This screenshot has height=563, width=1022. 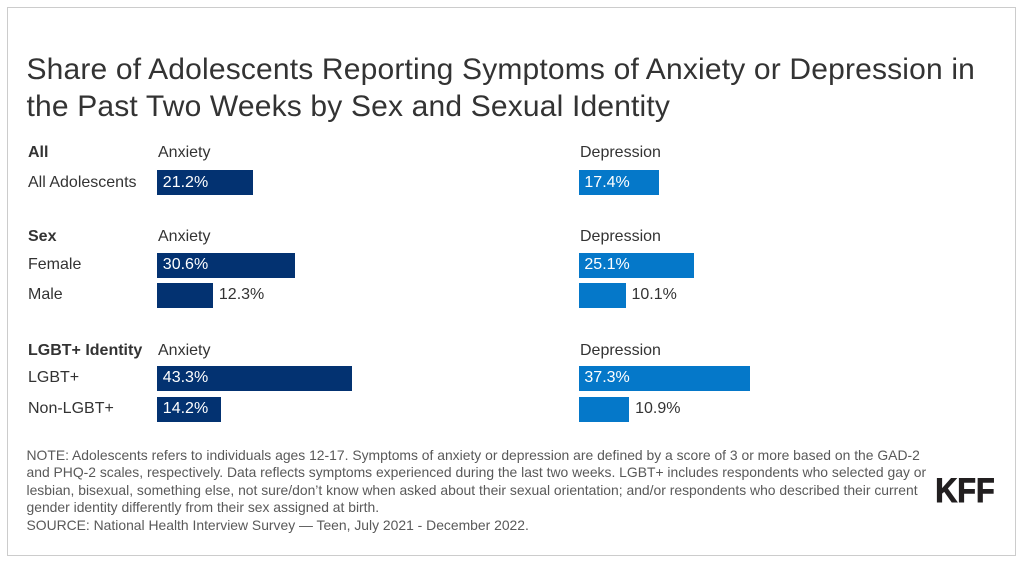 I want to click on svg-text: KFF, so click(x=965, y=491).